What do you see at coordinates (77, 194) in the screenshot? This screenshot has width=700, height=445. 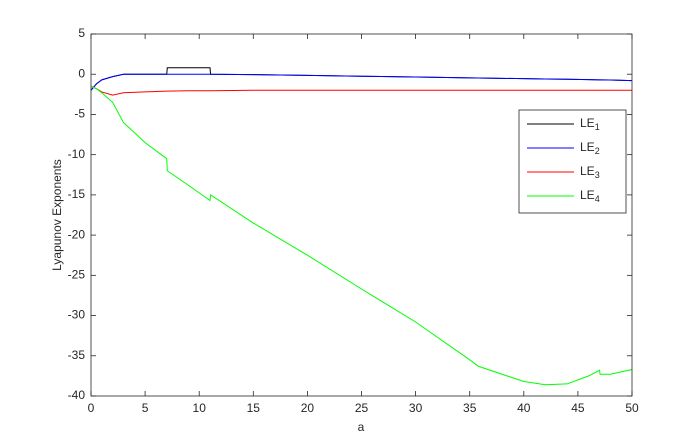 I see `y-tick-label: -15` at bounding box center [77, 194].